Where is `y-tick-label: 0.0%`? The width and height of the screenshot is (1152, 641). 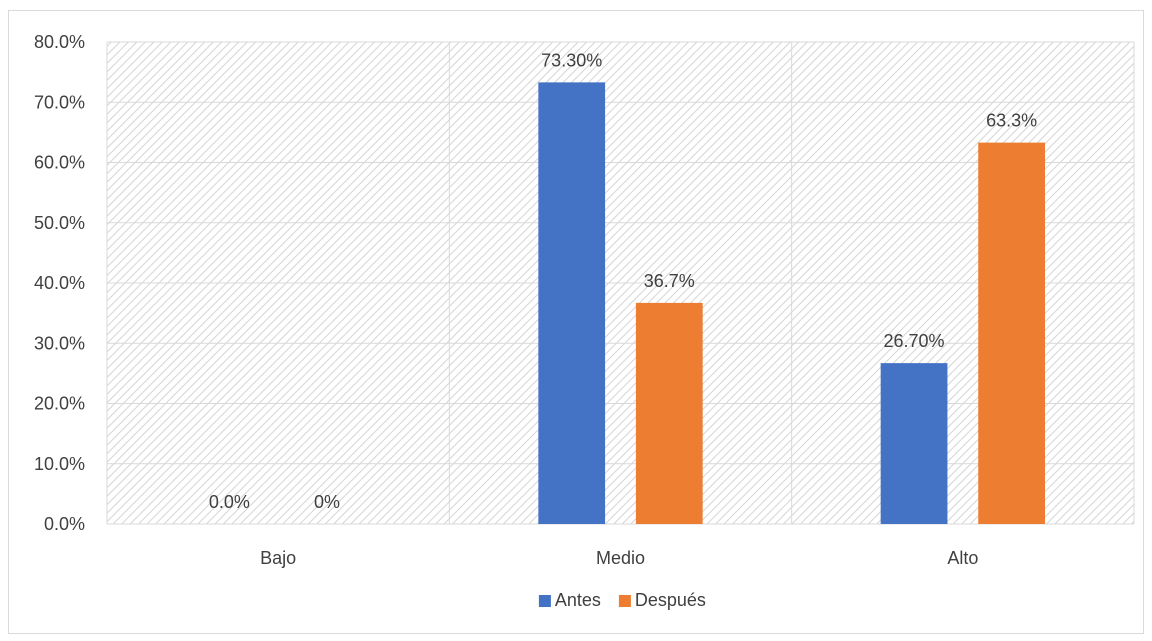 y-tick-label: 0.0% is located at coordinates (64, 524).